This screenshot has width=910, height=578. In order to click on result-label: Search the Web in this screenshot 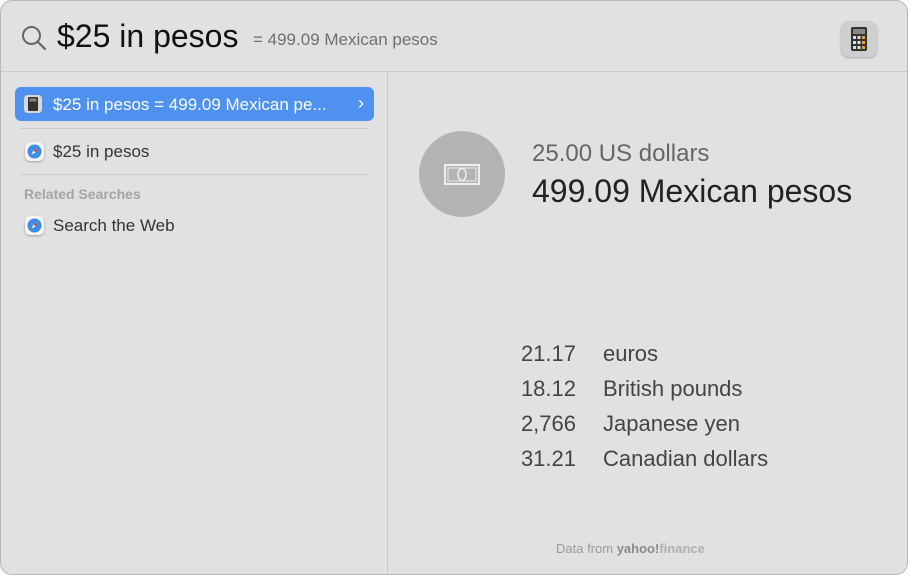, I will do `click(114, 225)`.